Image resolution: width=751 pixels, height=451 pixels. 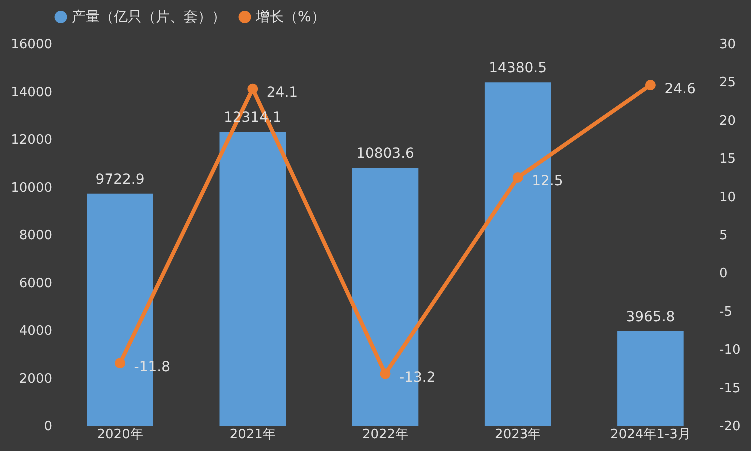 What do you see at coordinates (35, 284) in the screenshot?
I see `y-tick-label: 6000` at bounding box center [35, 284].